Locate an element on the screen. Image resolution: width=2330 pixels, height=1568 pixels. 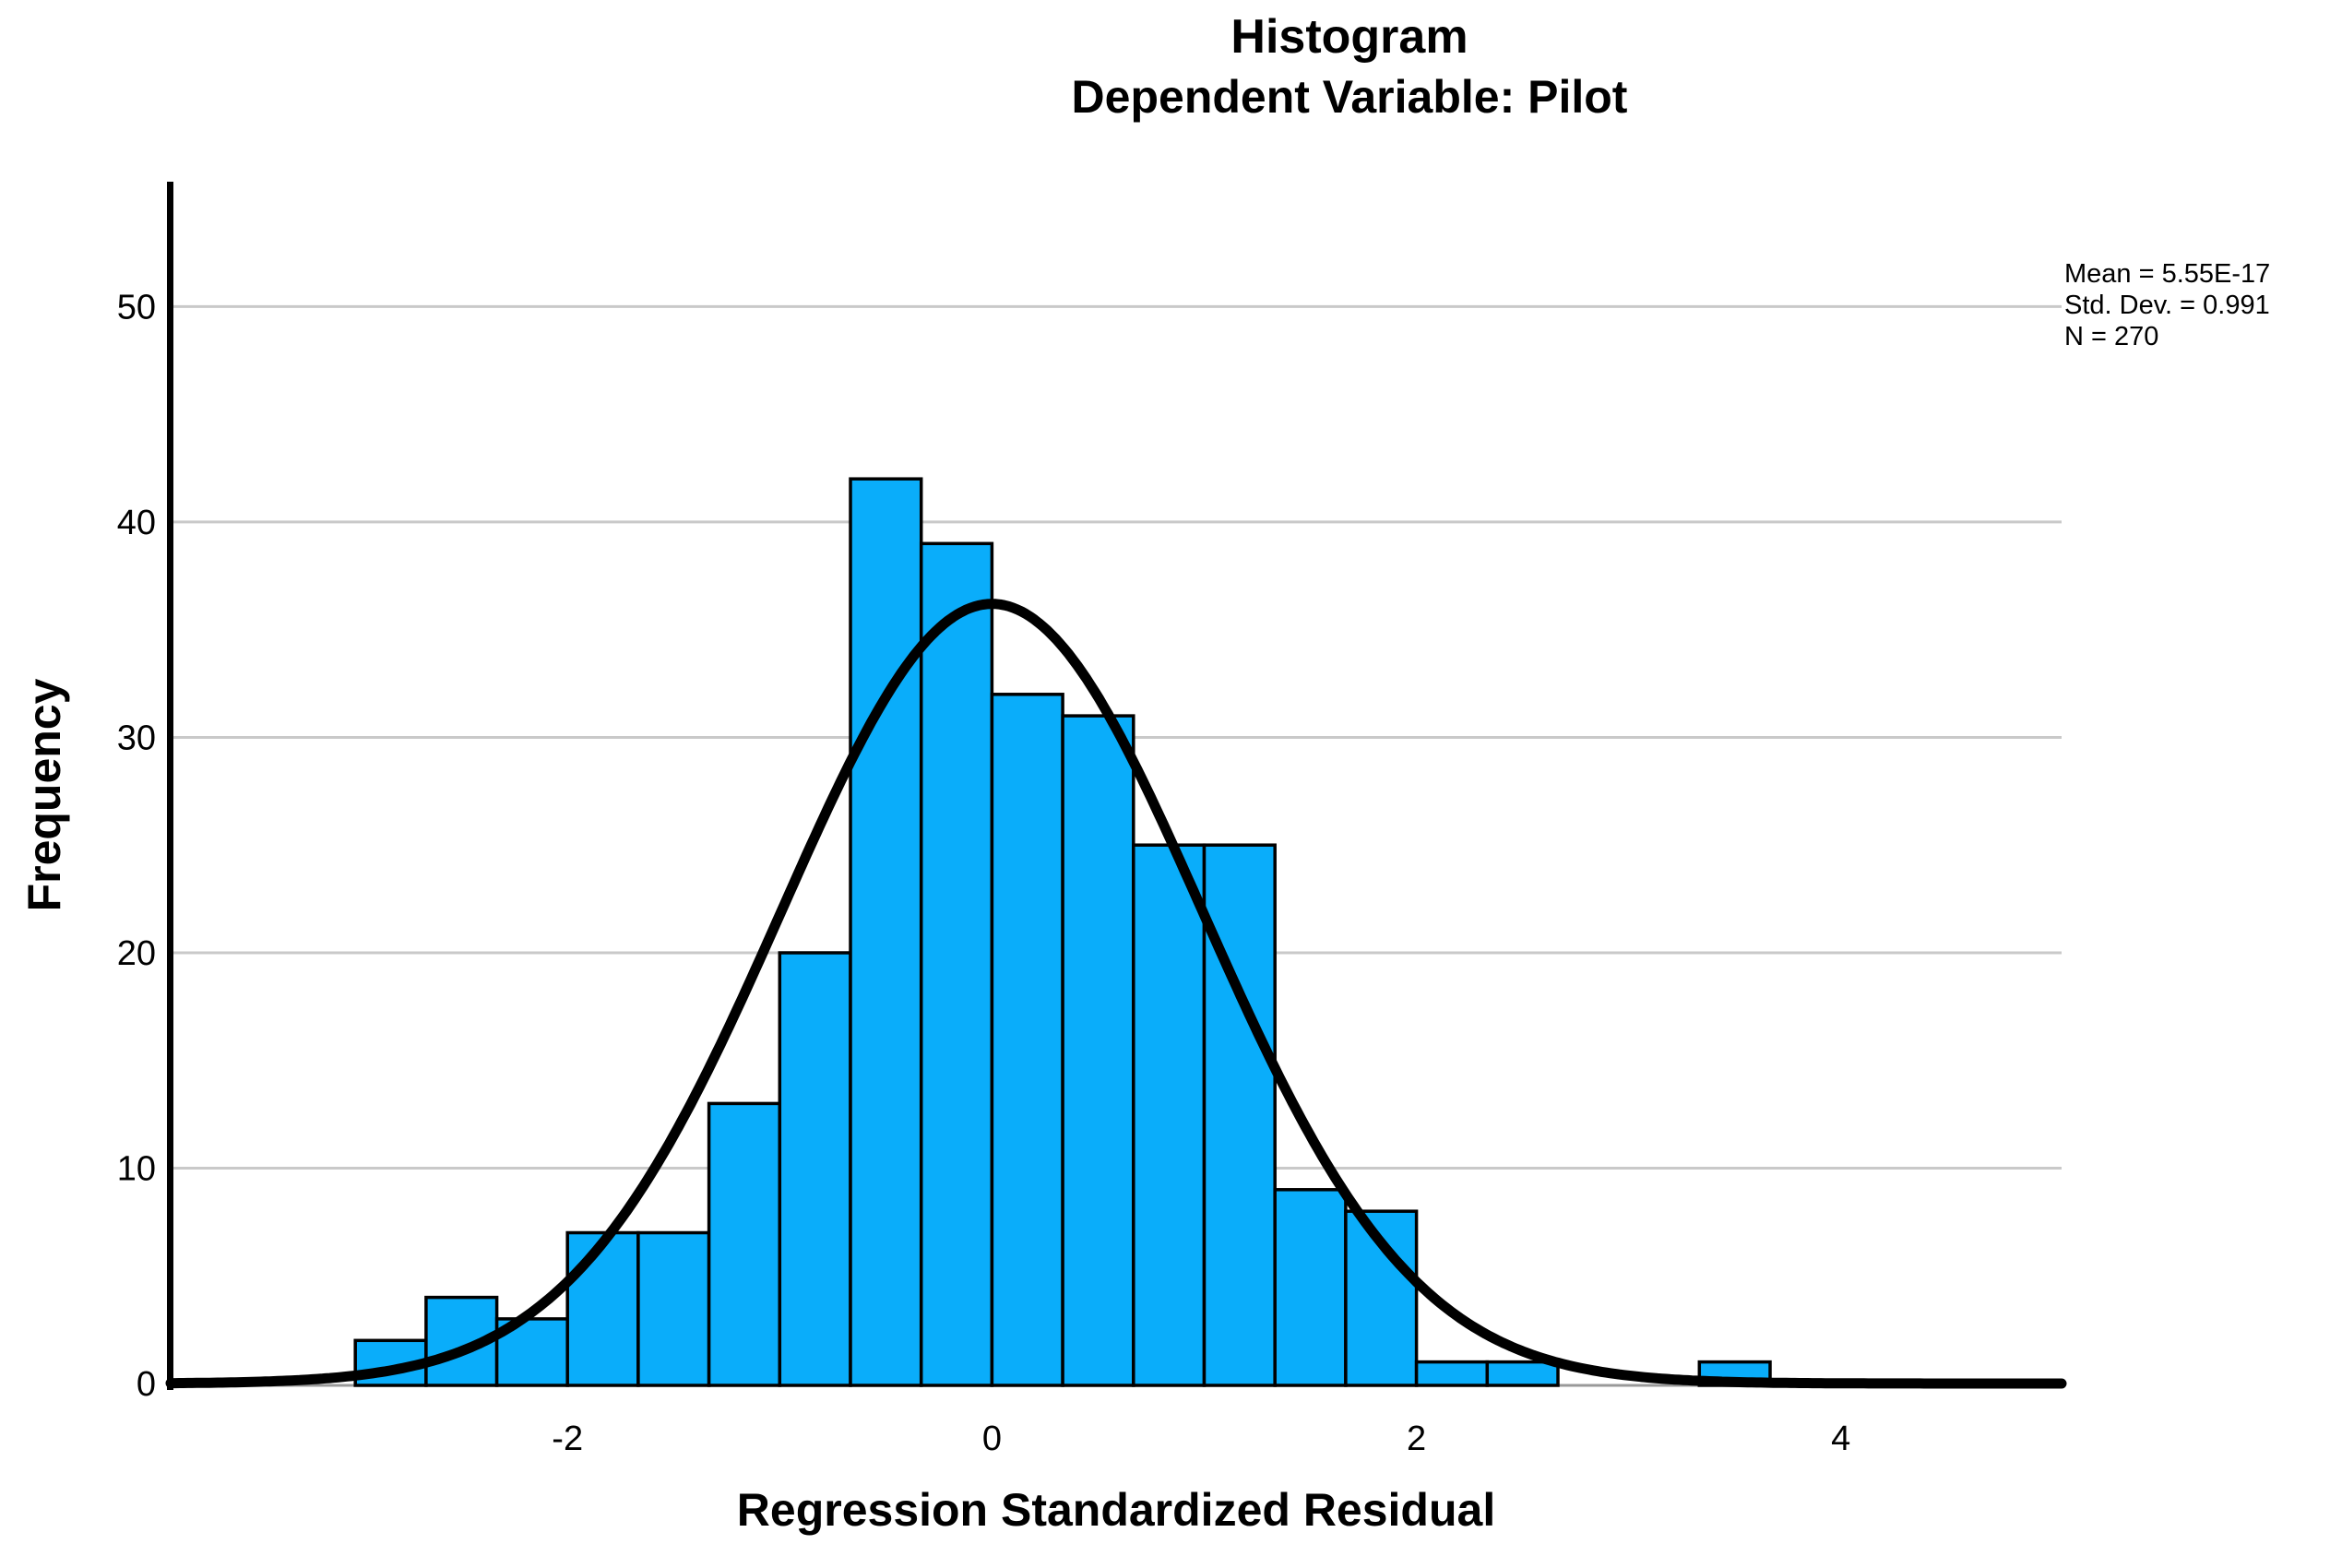
y-axis-line is located at coordinates (170, 786).